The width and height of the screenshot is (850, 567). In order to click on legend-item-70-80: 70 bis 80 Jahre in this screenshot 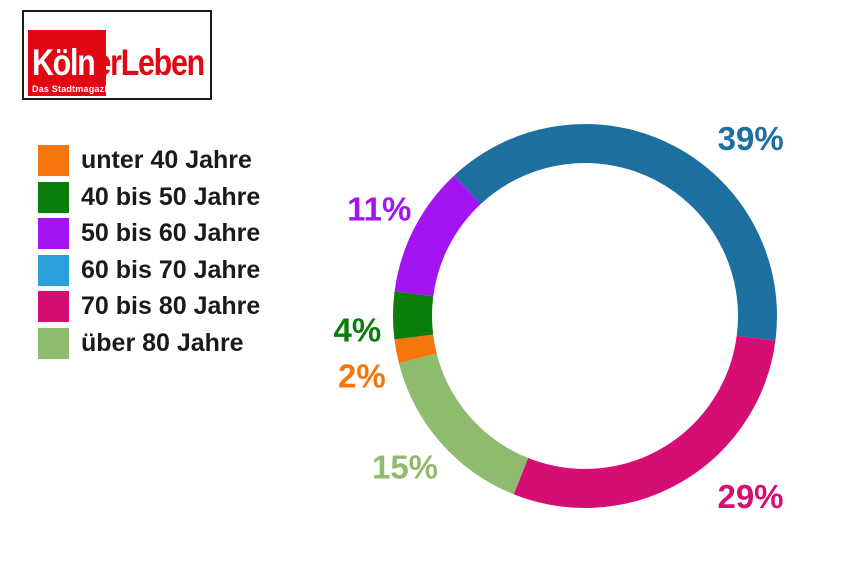, I will do `click(149, 306)`.